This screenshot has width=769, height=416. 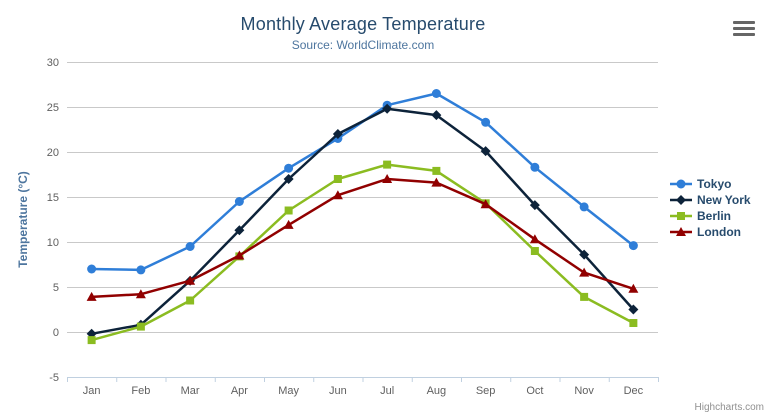 What do you see at coordinates (190, 391) in the screenshot?
I see `x-axis-label: Mar` at bounding box center [190, 391].